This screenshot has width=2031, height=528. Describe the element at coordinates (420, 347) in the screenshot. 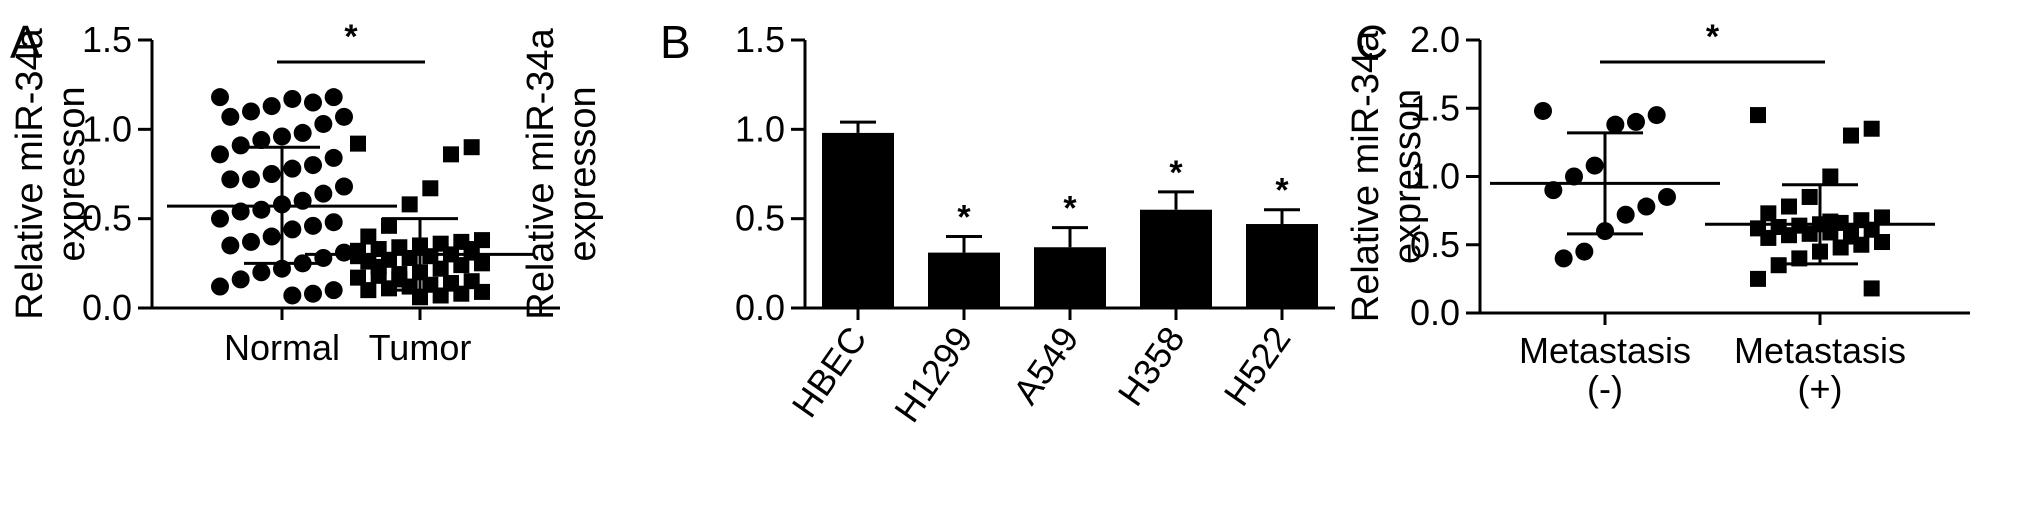

I see `x-category-label: Tumor` at that location.